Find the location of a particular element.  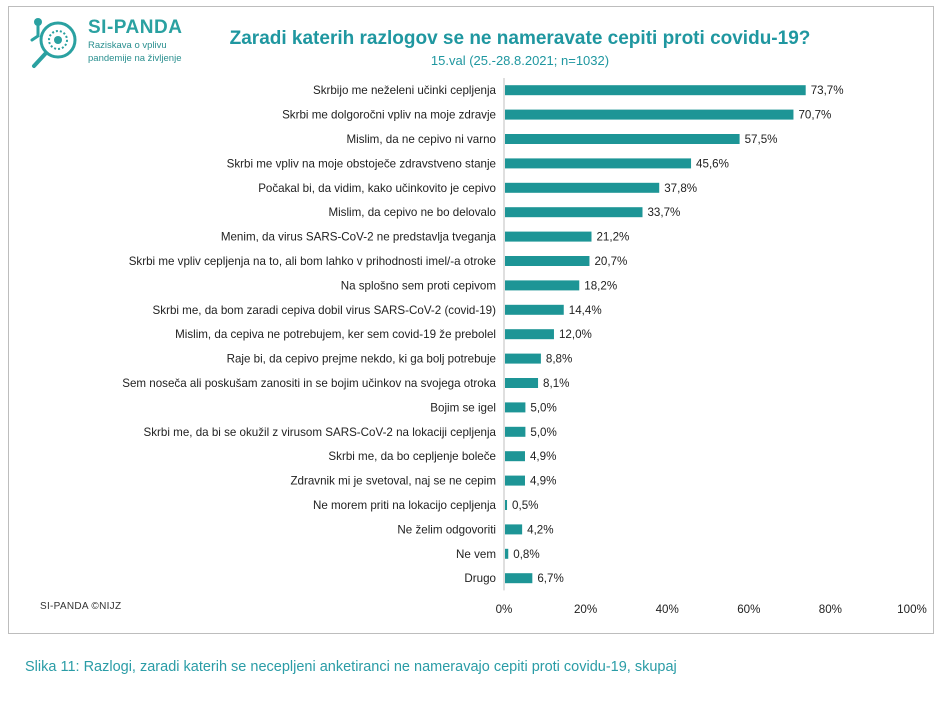

data-label: 73,7% is located at coordinates (827, 90).